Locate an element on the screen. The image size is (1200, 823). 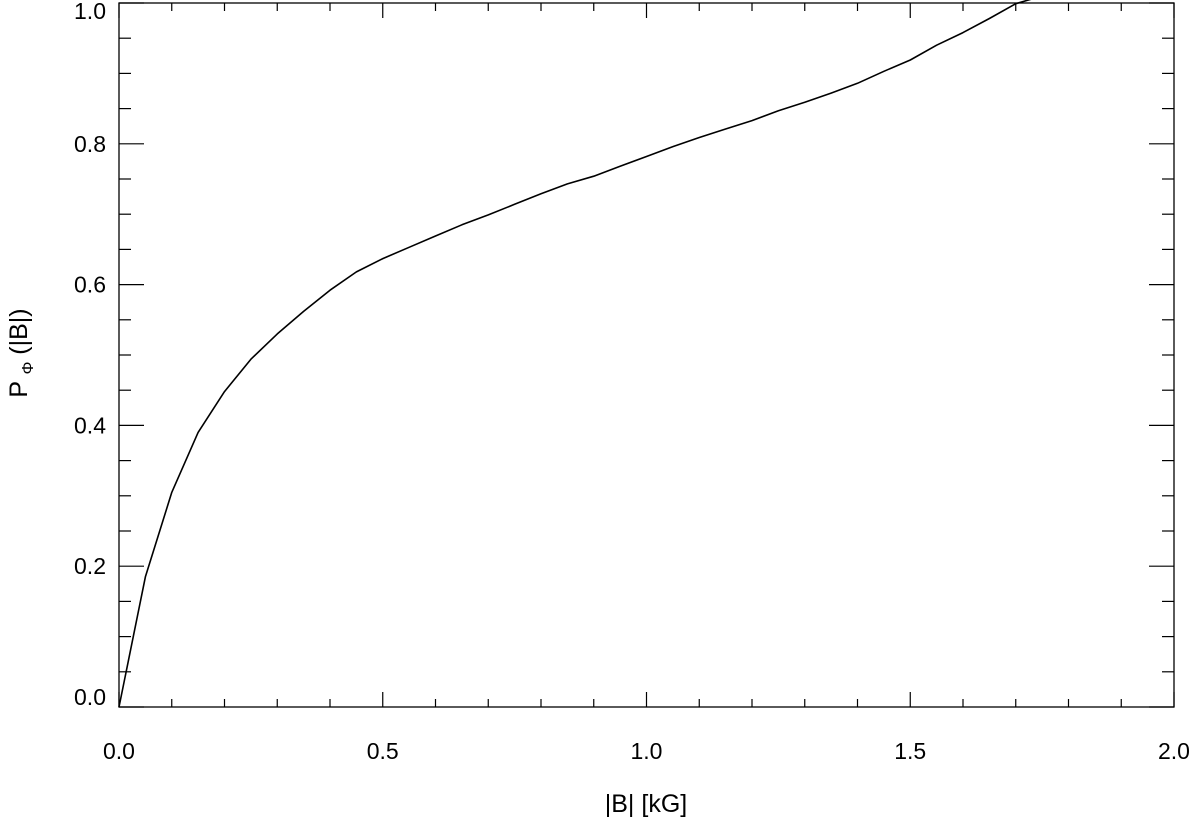
x-tick-label: 2.0 is located at coordinates (1174, 751).